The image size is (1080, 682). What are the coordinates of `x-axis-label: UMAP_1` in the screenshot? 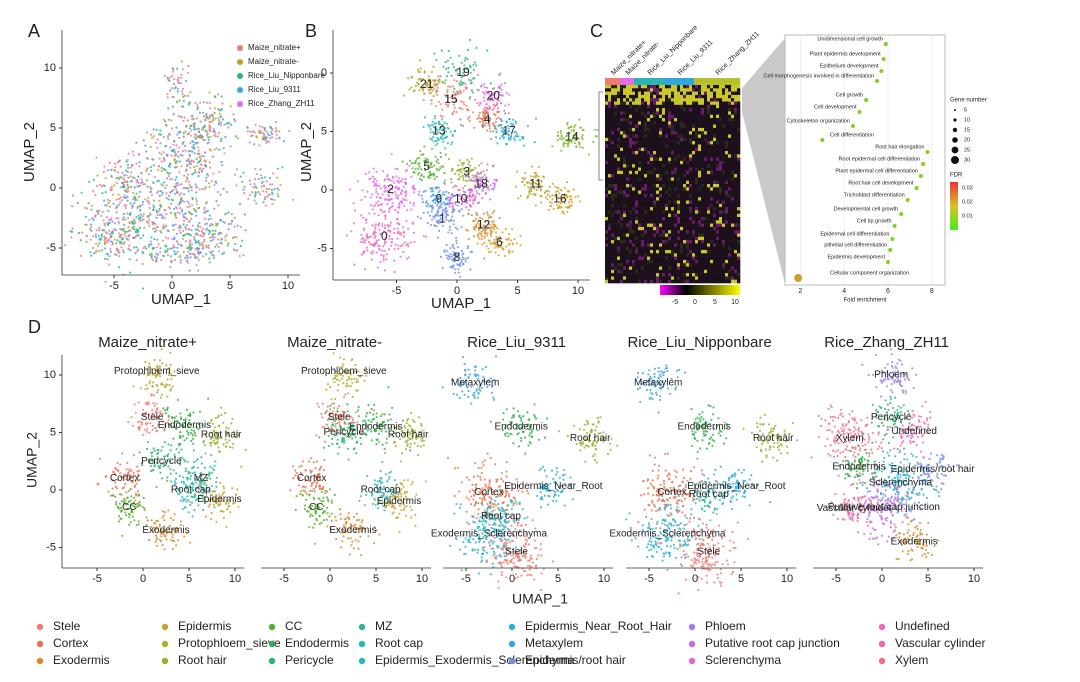 It's located at (461, 303).